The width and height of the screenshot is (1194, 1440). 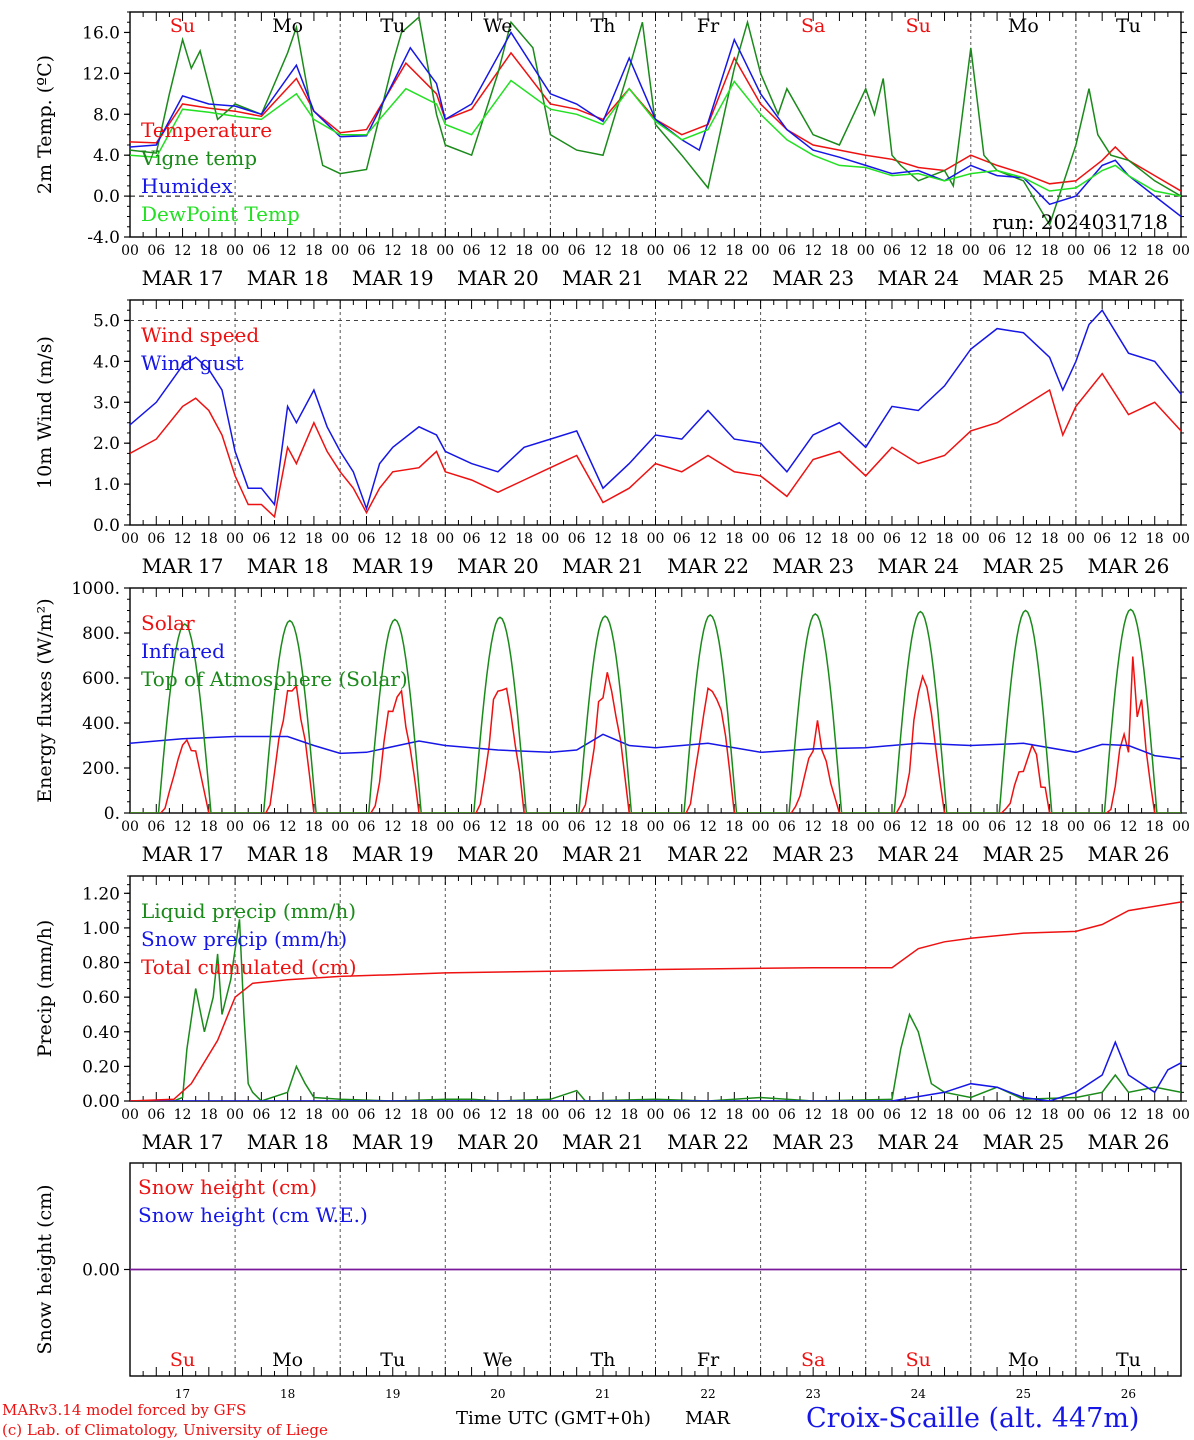 What do you see at coordinates (603, 1142) in the screenshot?
I see `day-label: MAR 21` at bounding box center [603, 1142].